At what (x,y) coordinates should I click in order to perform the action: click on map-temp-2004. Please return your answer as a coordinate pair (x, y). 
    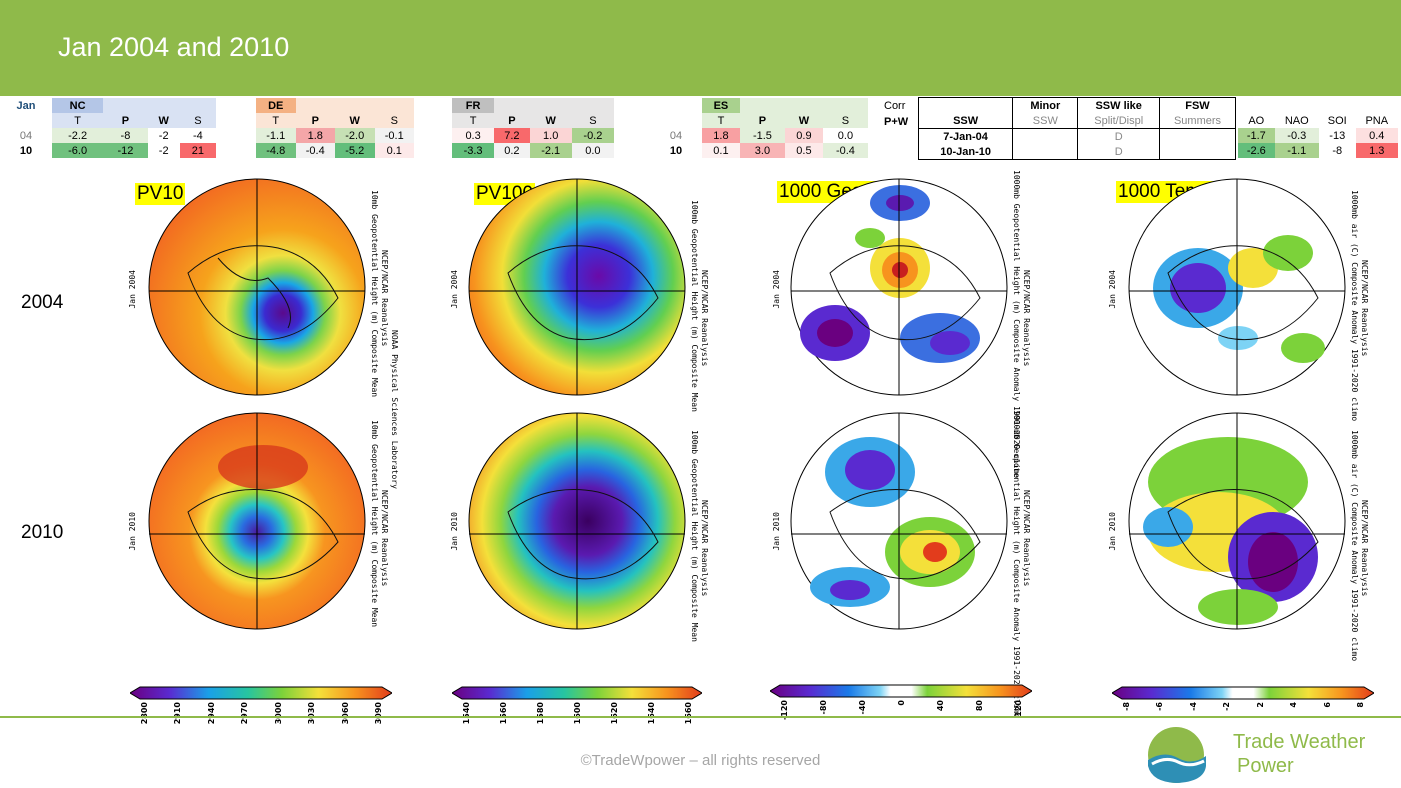
    Looking at the image, I should click on (1237, 287).